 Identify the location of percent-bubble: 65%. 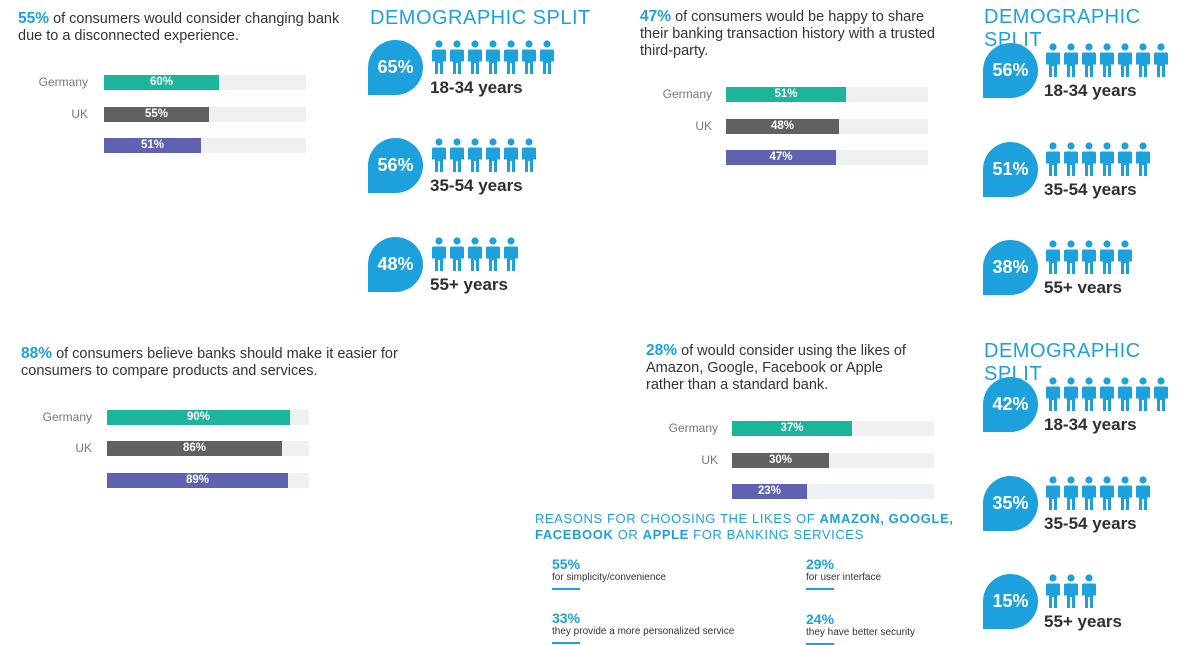
(395, 67).